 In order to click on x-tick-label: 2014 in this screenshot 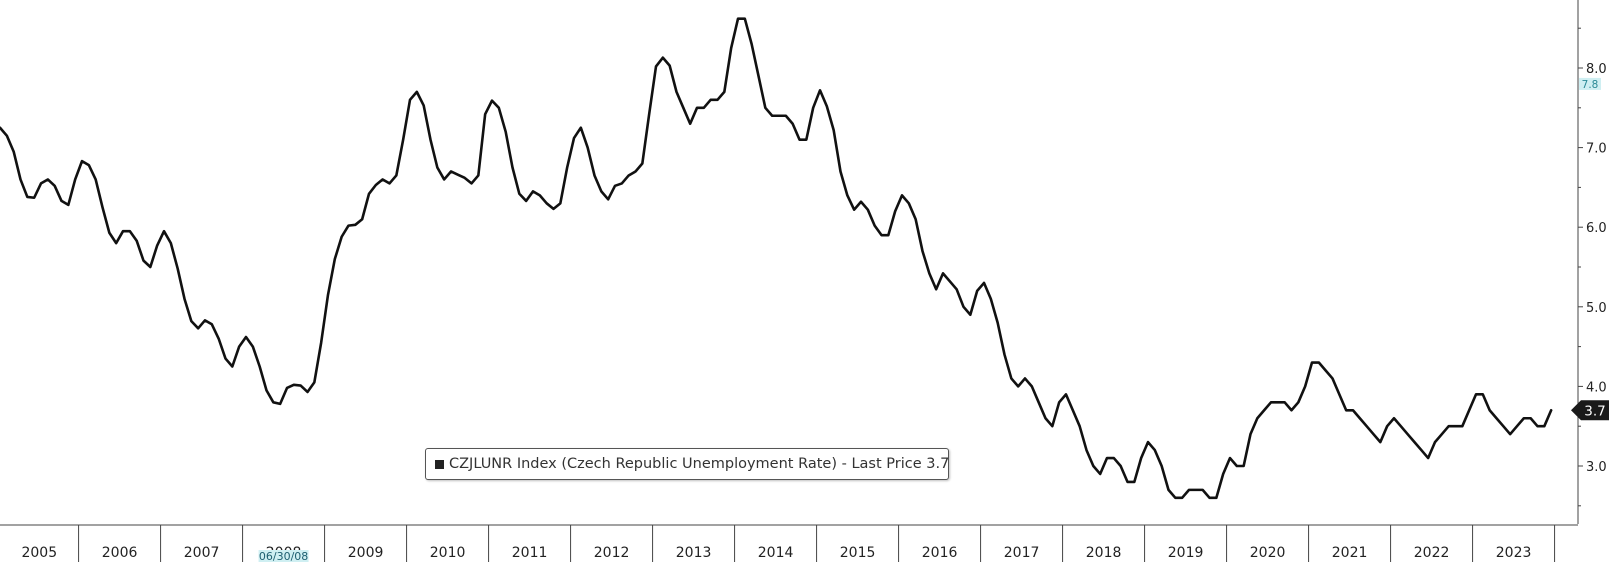, I will do `click(776, 553)`.